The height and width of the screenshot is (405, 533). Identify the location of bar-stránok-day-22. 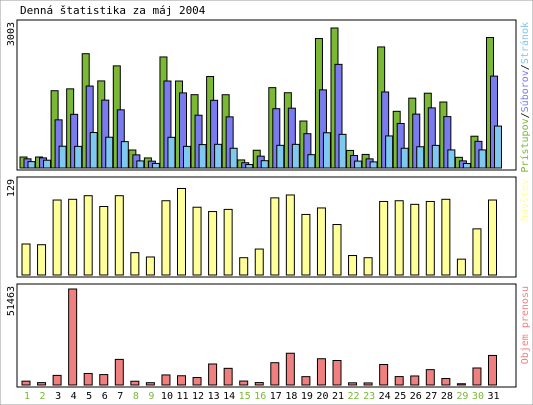
(358, 164).